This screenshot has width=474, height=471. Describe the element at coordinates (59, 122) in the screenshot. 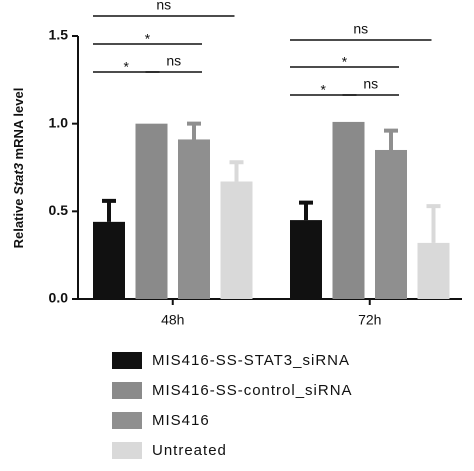

I see `y-tick-label: 1.0` at that location.